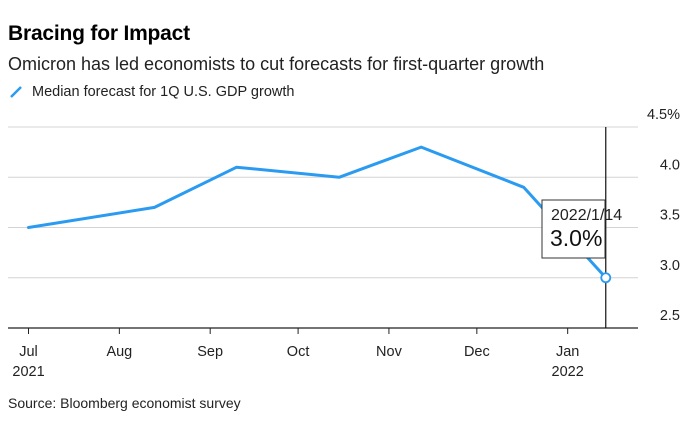 The height and width of the screenshot is (431, 700). What do you see at coordinates (389, 352) in the screenshot?
I see `x-tick-label: Nov` at bounding box center [389, 352].